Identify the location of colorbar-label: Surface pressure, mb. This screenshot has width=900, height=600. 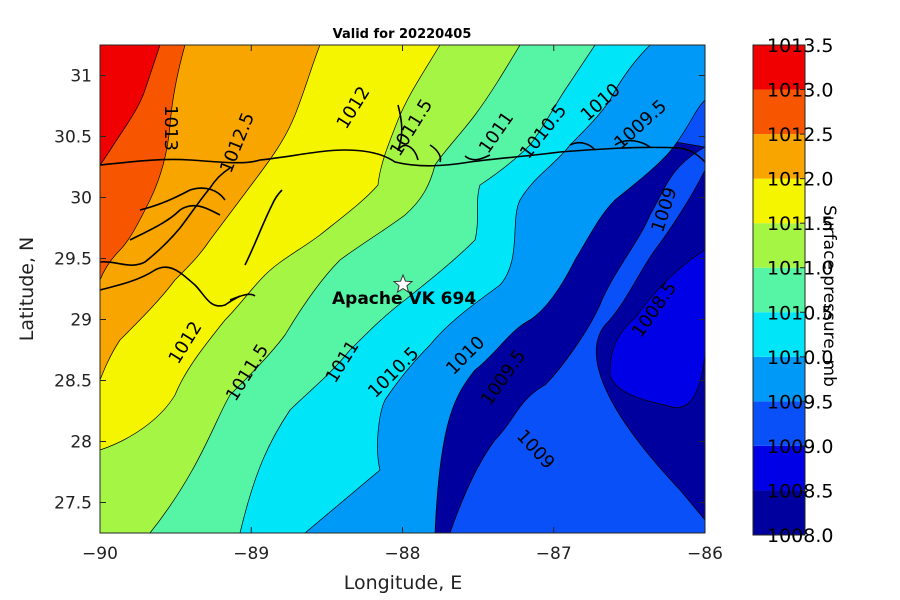
(829, 296).